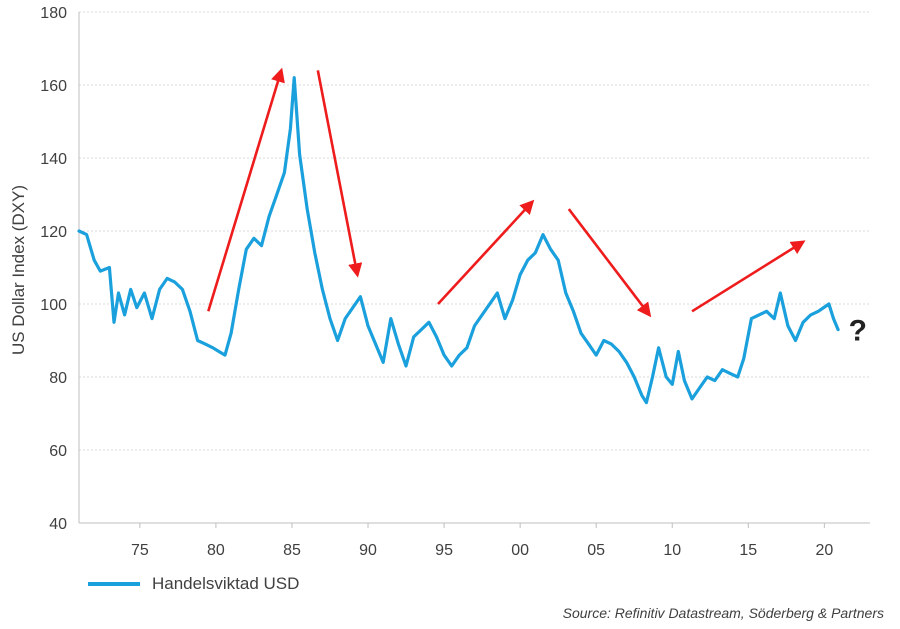  Describe the element at coordinates (53, 269) in the screenshot. I see `y-axis-ticks: 40 60 80 100 120 140 160 180` at that location.